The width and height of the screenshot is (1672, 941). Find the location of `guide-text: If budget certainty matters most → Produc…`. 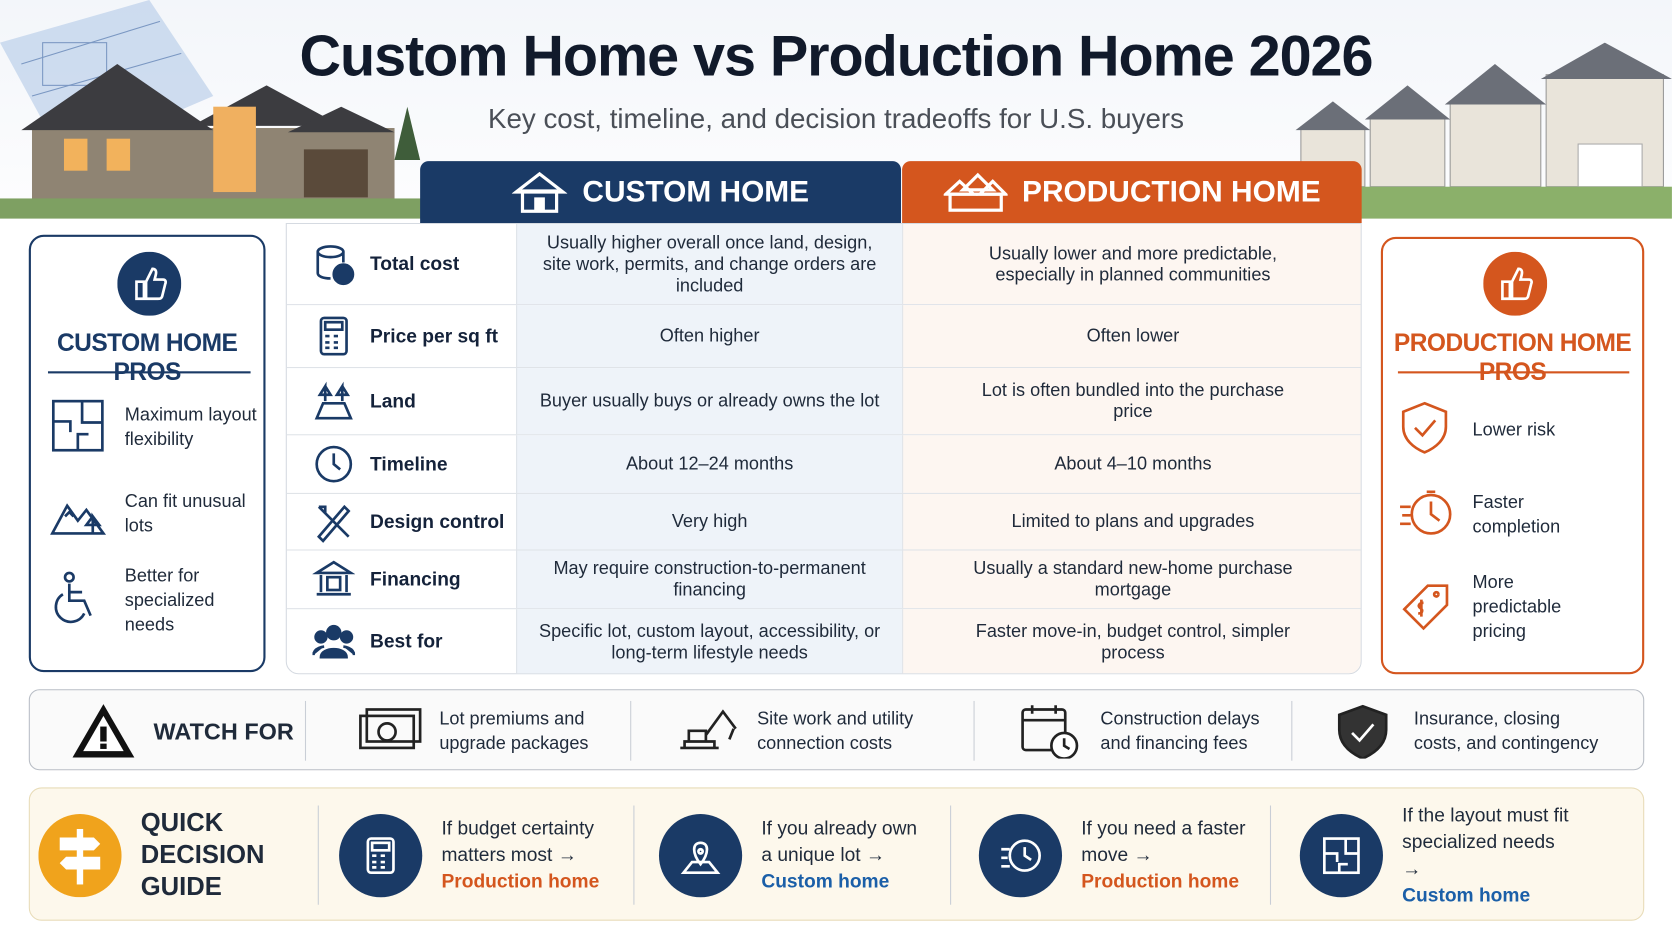

guide-text: If budget certainty matters most → Produc… is located at coordinates (526, 855).